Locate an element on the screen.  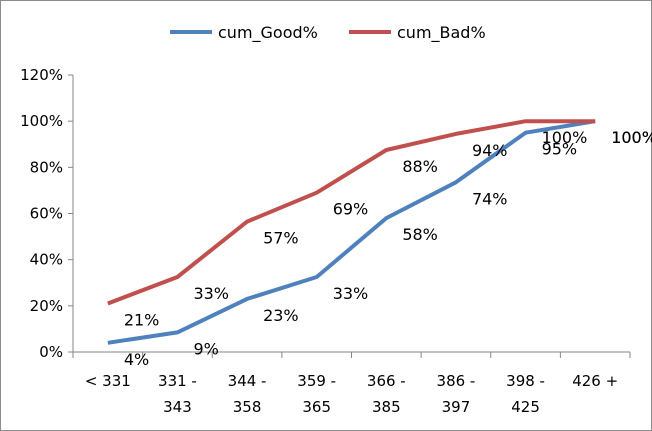
y-tick-label: 120% is located at coordinates (41, 75).